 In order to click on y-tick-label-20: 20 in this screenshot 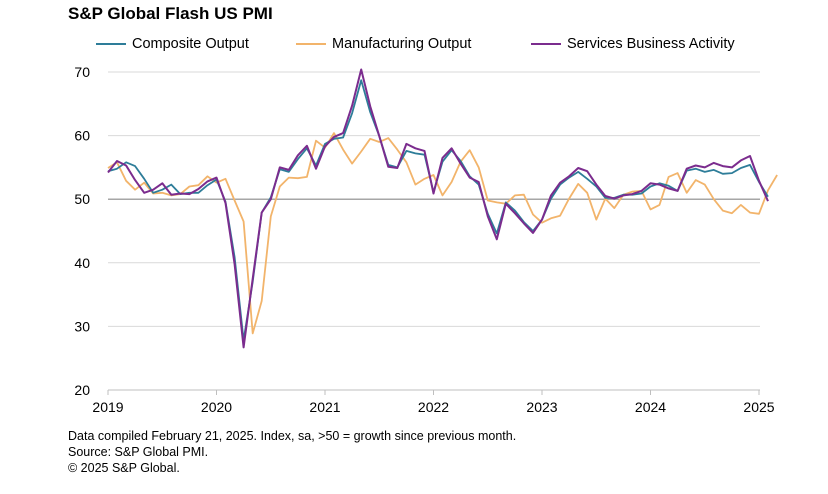, I will do `click(82, 390)`.